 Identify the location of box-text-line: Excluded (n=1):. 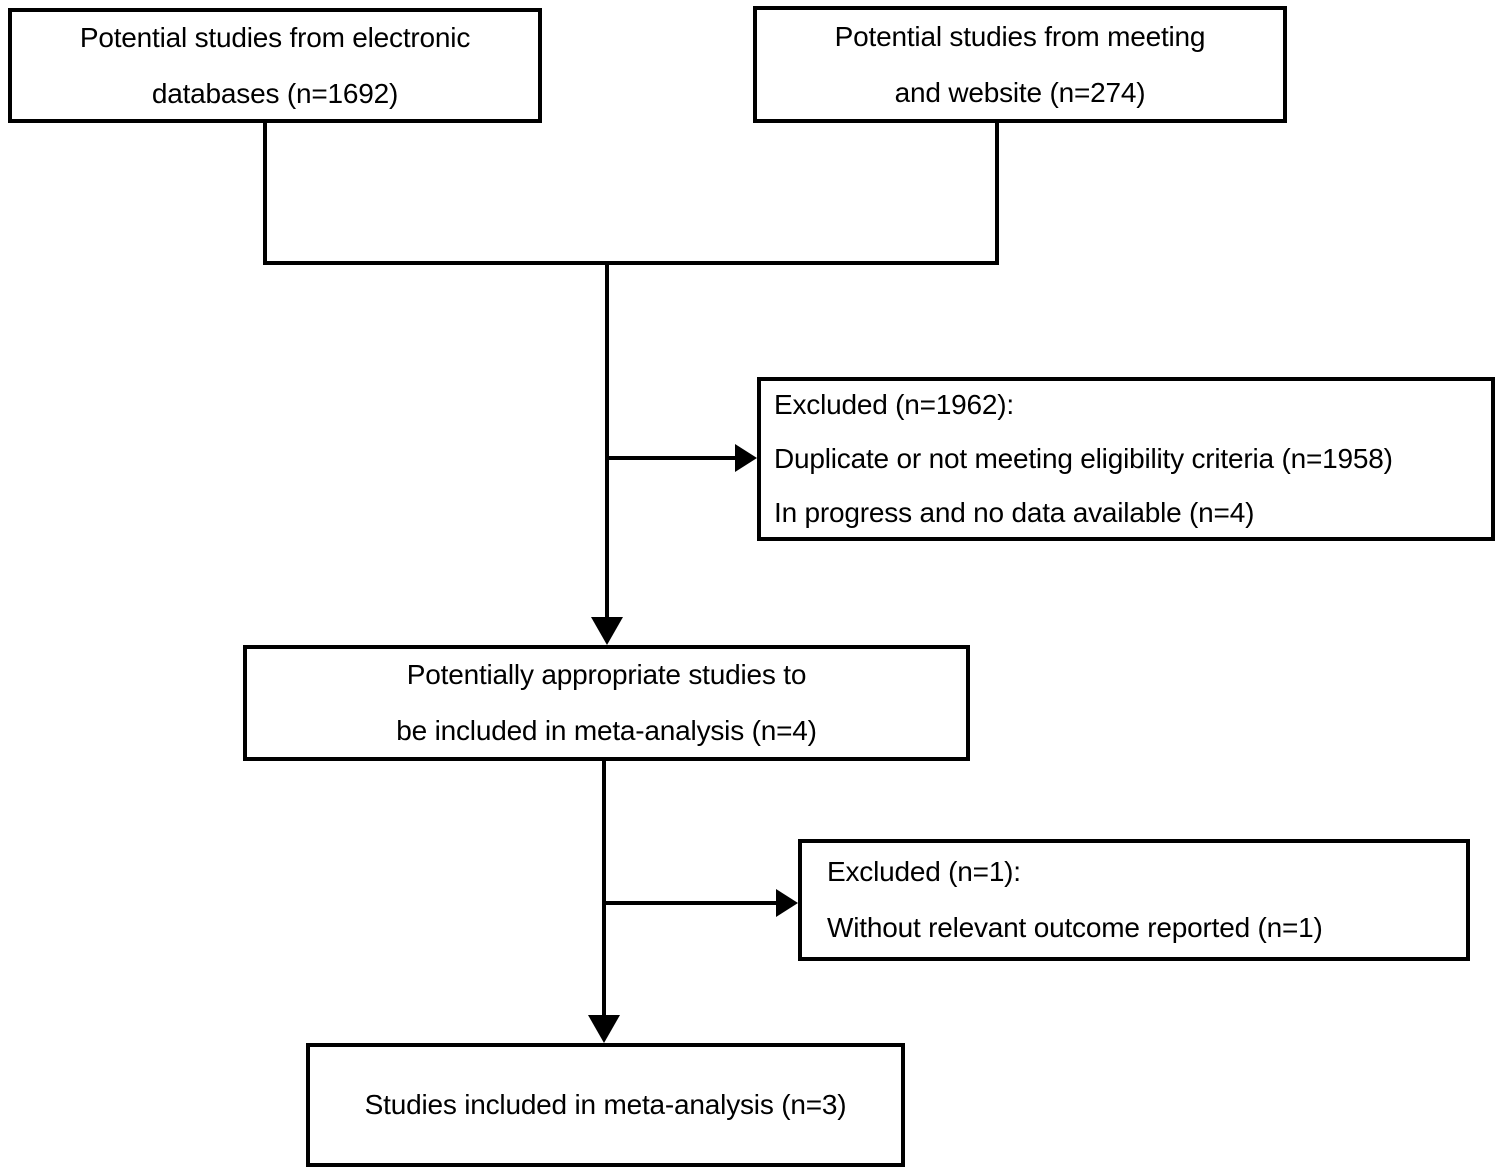
(924, 871).